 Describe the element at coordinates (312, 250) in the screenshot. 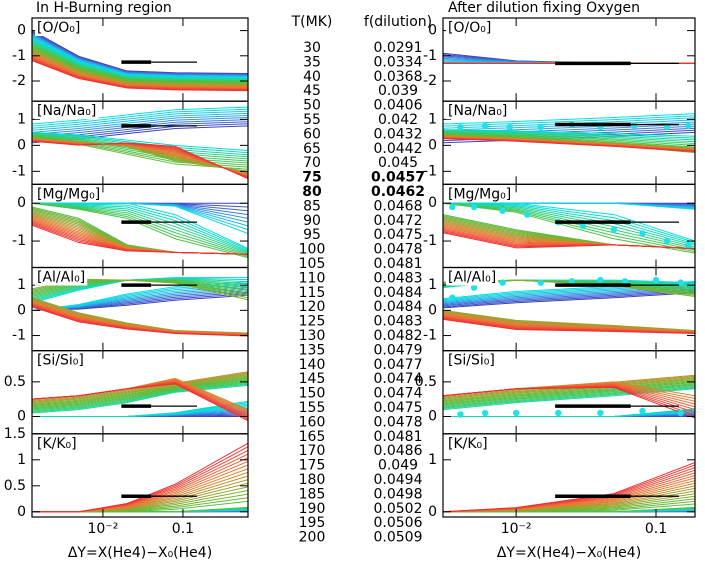

I see `temperature: 100` at that location.